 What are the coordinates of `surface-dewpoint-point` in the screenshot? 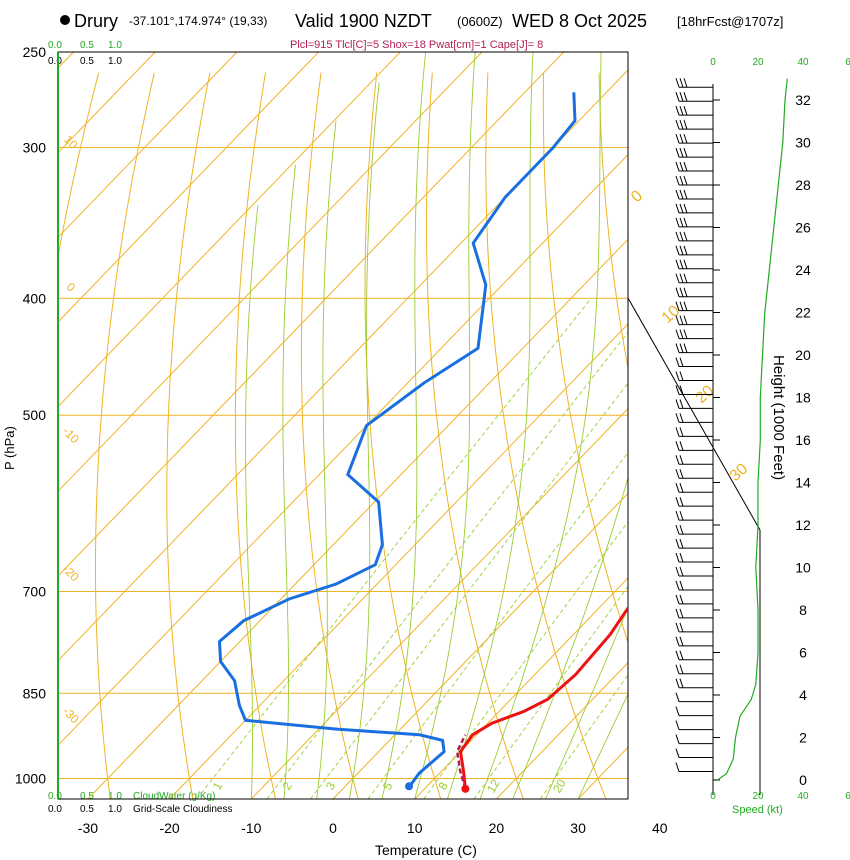 It's located at (409, 786).